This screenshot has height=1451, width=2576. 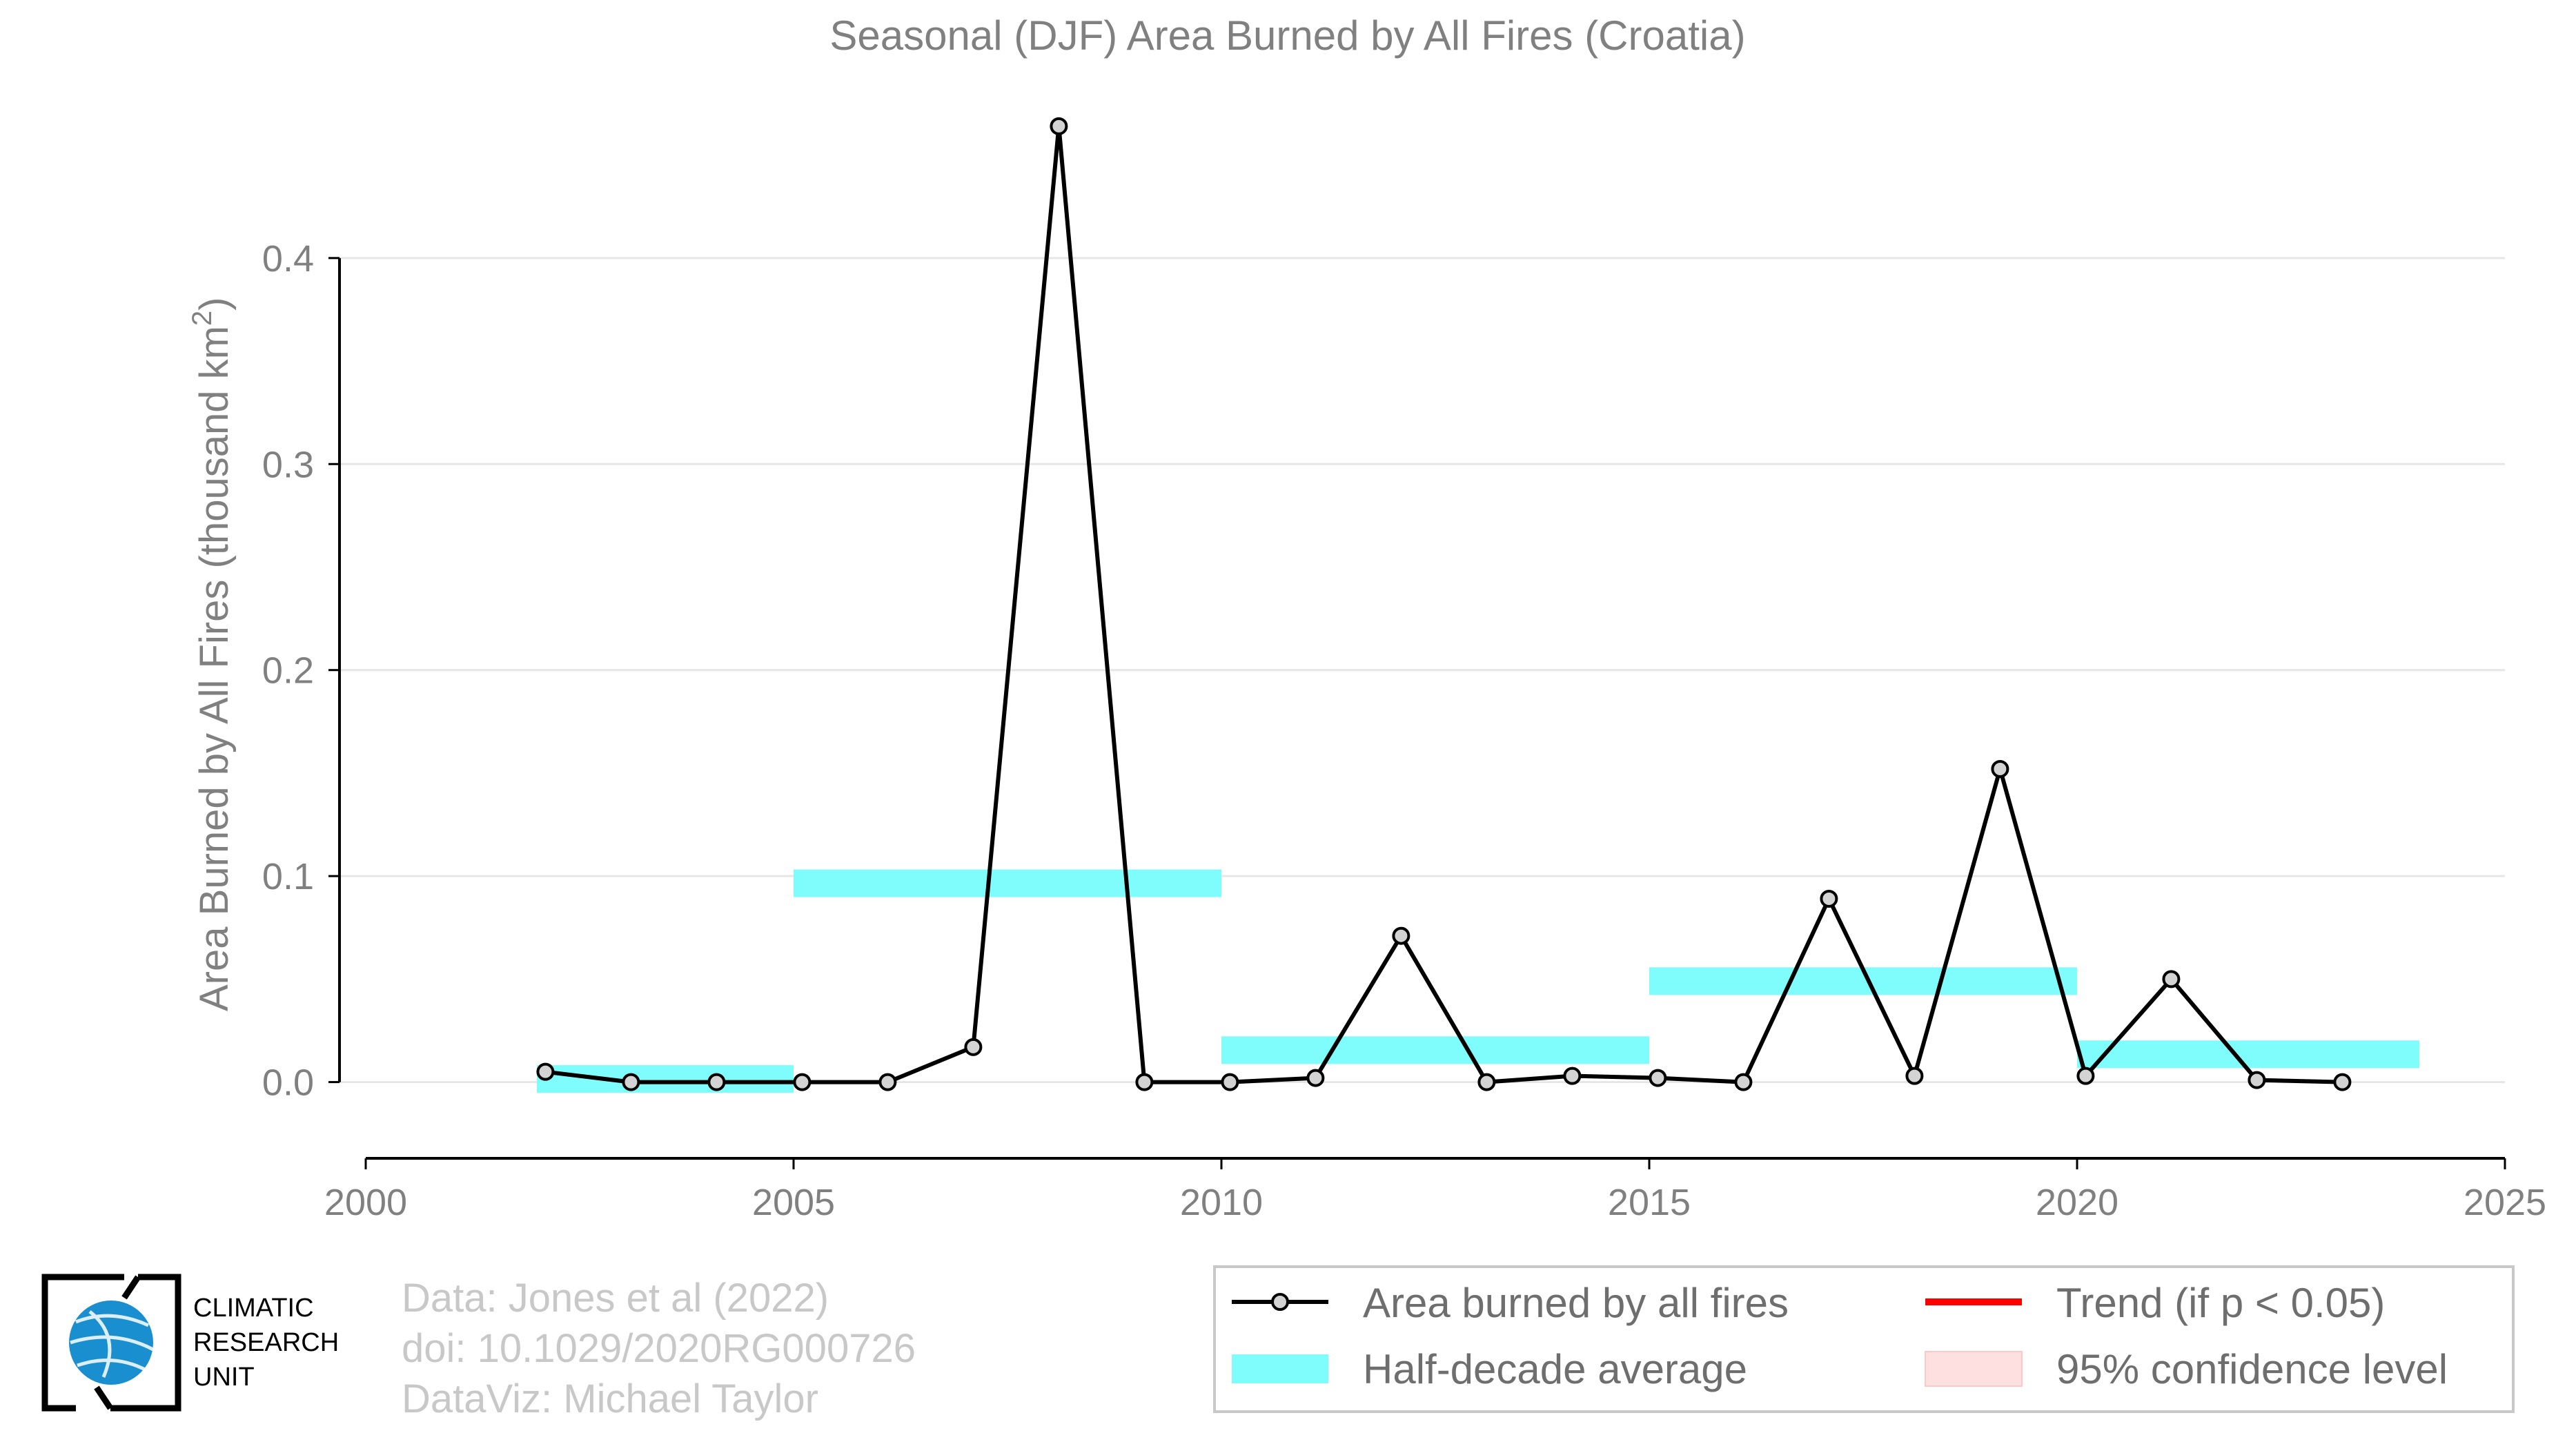 I want to click on y-axis-label: Area Burned by All Fires (thousand km2), so click(x=212, y=655).